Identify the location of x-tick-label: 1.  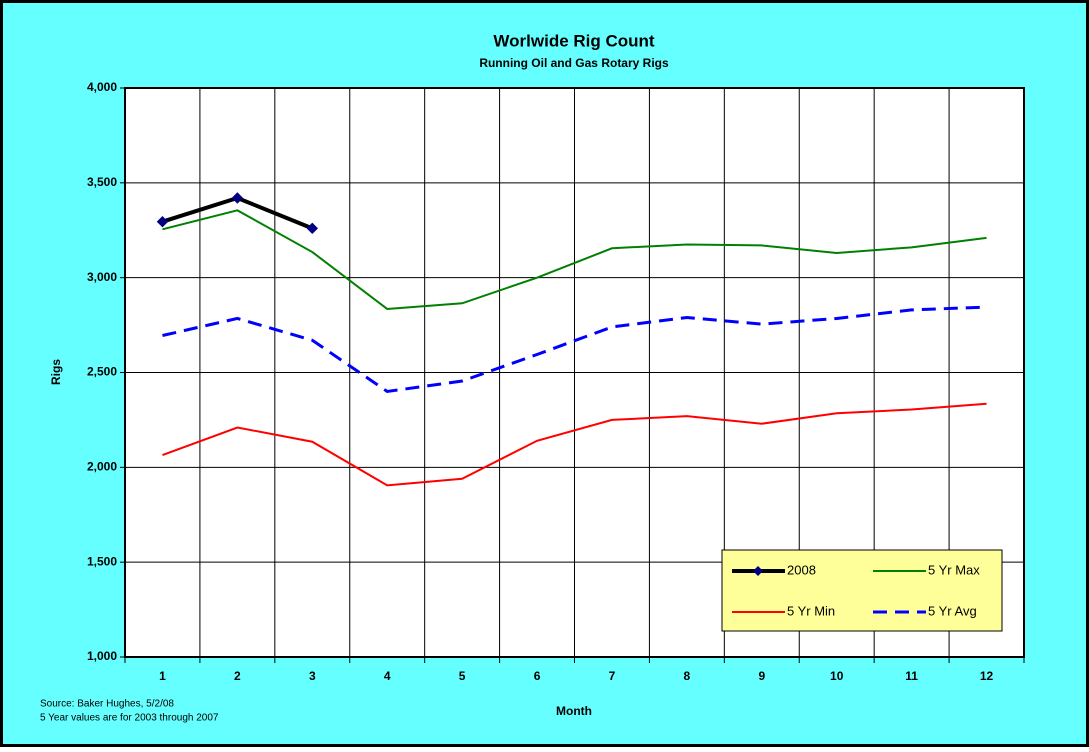
(162, 676).